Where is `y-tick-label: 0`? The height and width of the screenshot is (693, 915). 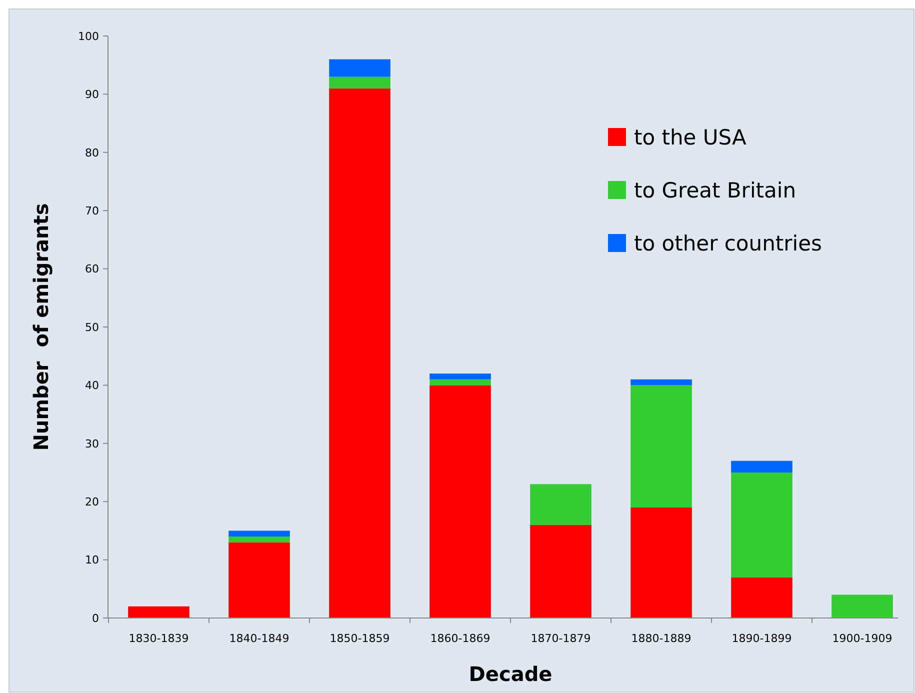 y-tick-label: 0 is located at coordinates (95, 618).